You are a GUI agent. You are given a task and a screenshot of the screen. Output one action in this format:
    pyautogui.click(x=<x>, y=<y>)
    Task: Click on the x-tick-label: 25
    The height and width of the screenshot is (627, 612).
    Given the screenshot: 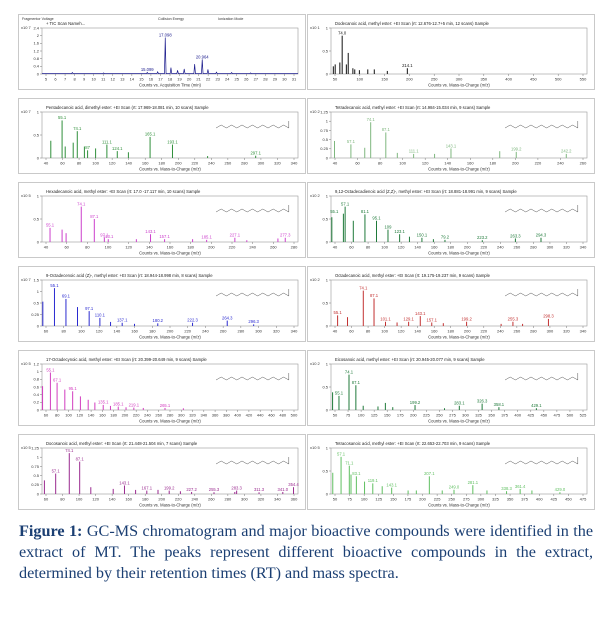 What is the action you would take?
    pyautogui.click(x=237, y=79)
    